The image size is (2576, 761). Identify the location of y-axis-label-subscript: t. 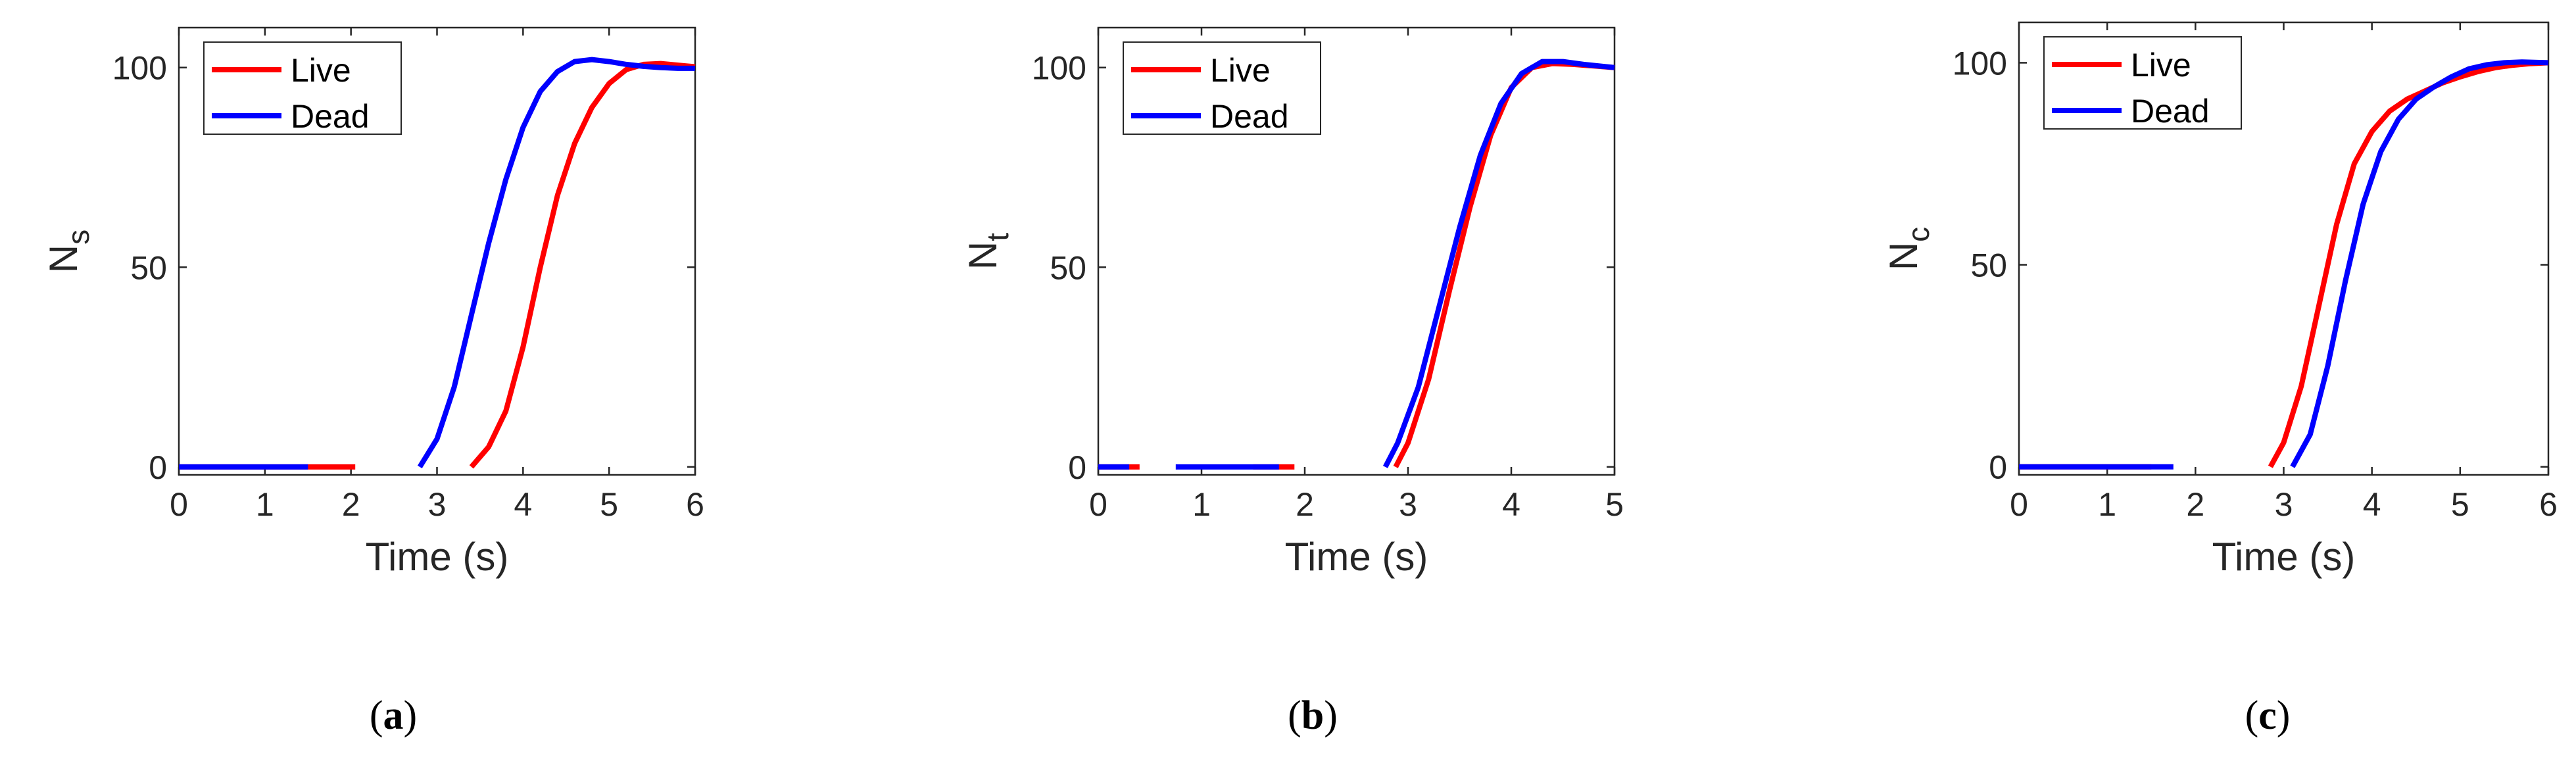
(998, 237).